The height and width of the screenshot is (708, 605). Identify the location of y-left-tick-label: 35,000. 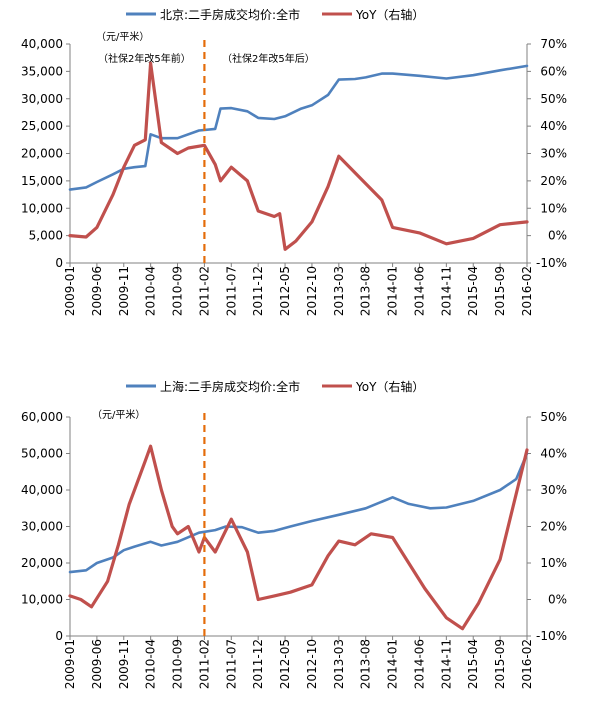
(42, 71).